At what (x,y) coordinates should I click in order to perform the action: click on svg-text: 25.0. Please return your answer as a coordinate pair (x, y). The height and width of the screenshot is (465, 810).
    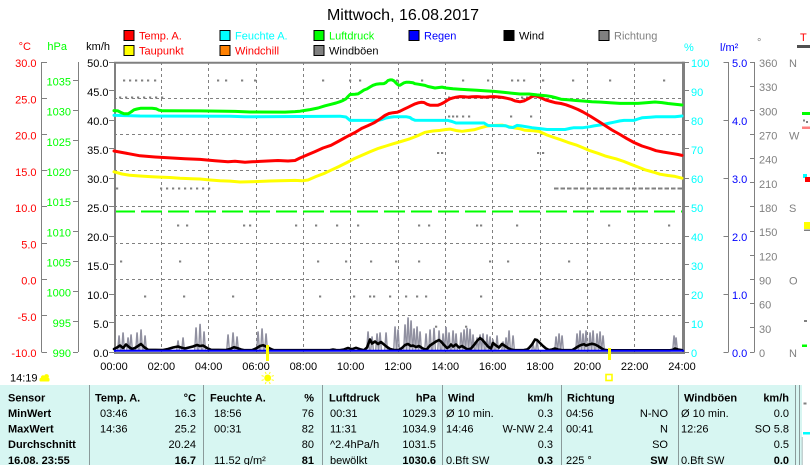
    Looking at the image, I should click on (25, 100).